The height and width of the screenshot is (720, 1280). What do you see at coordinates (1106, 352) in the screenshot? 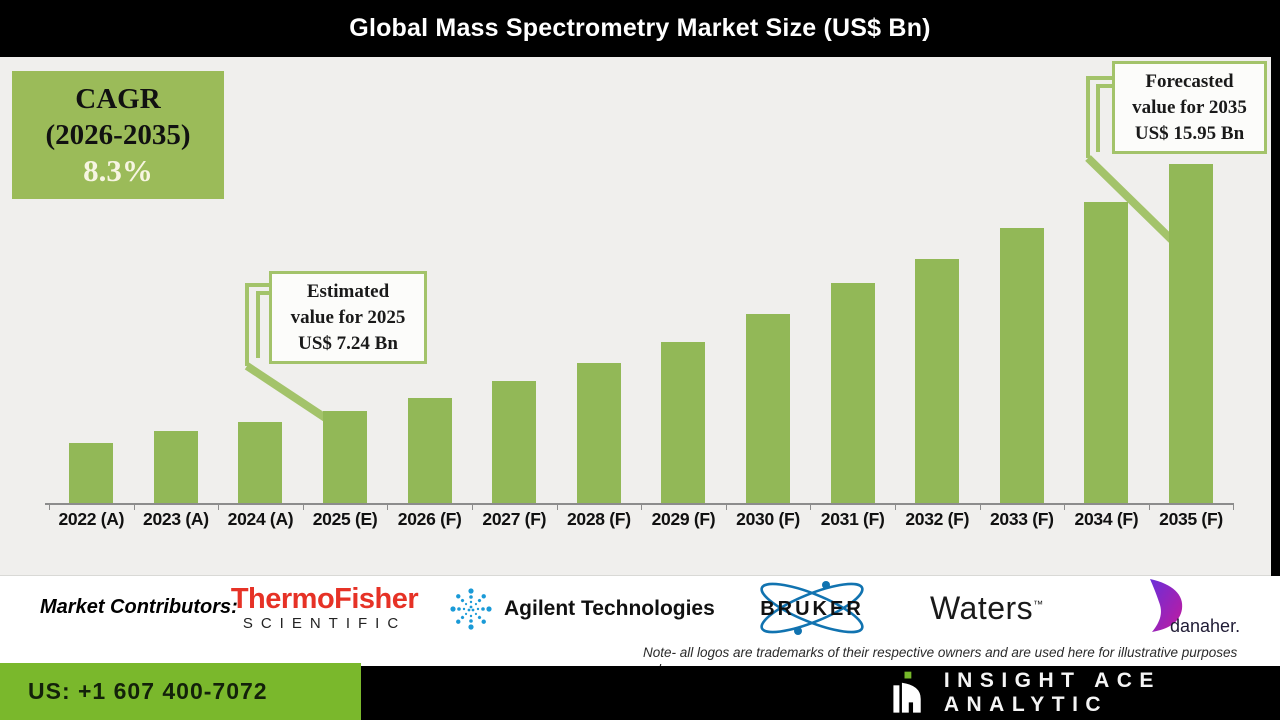
I see `bar-2034 (F)` at bounding box center [1106, 352].